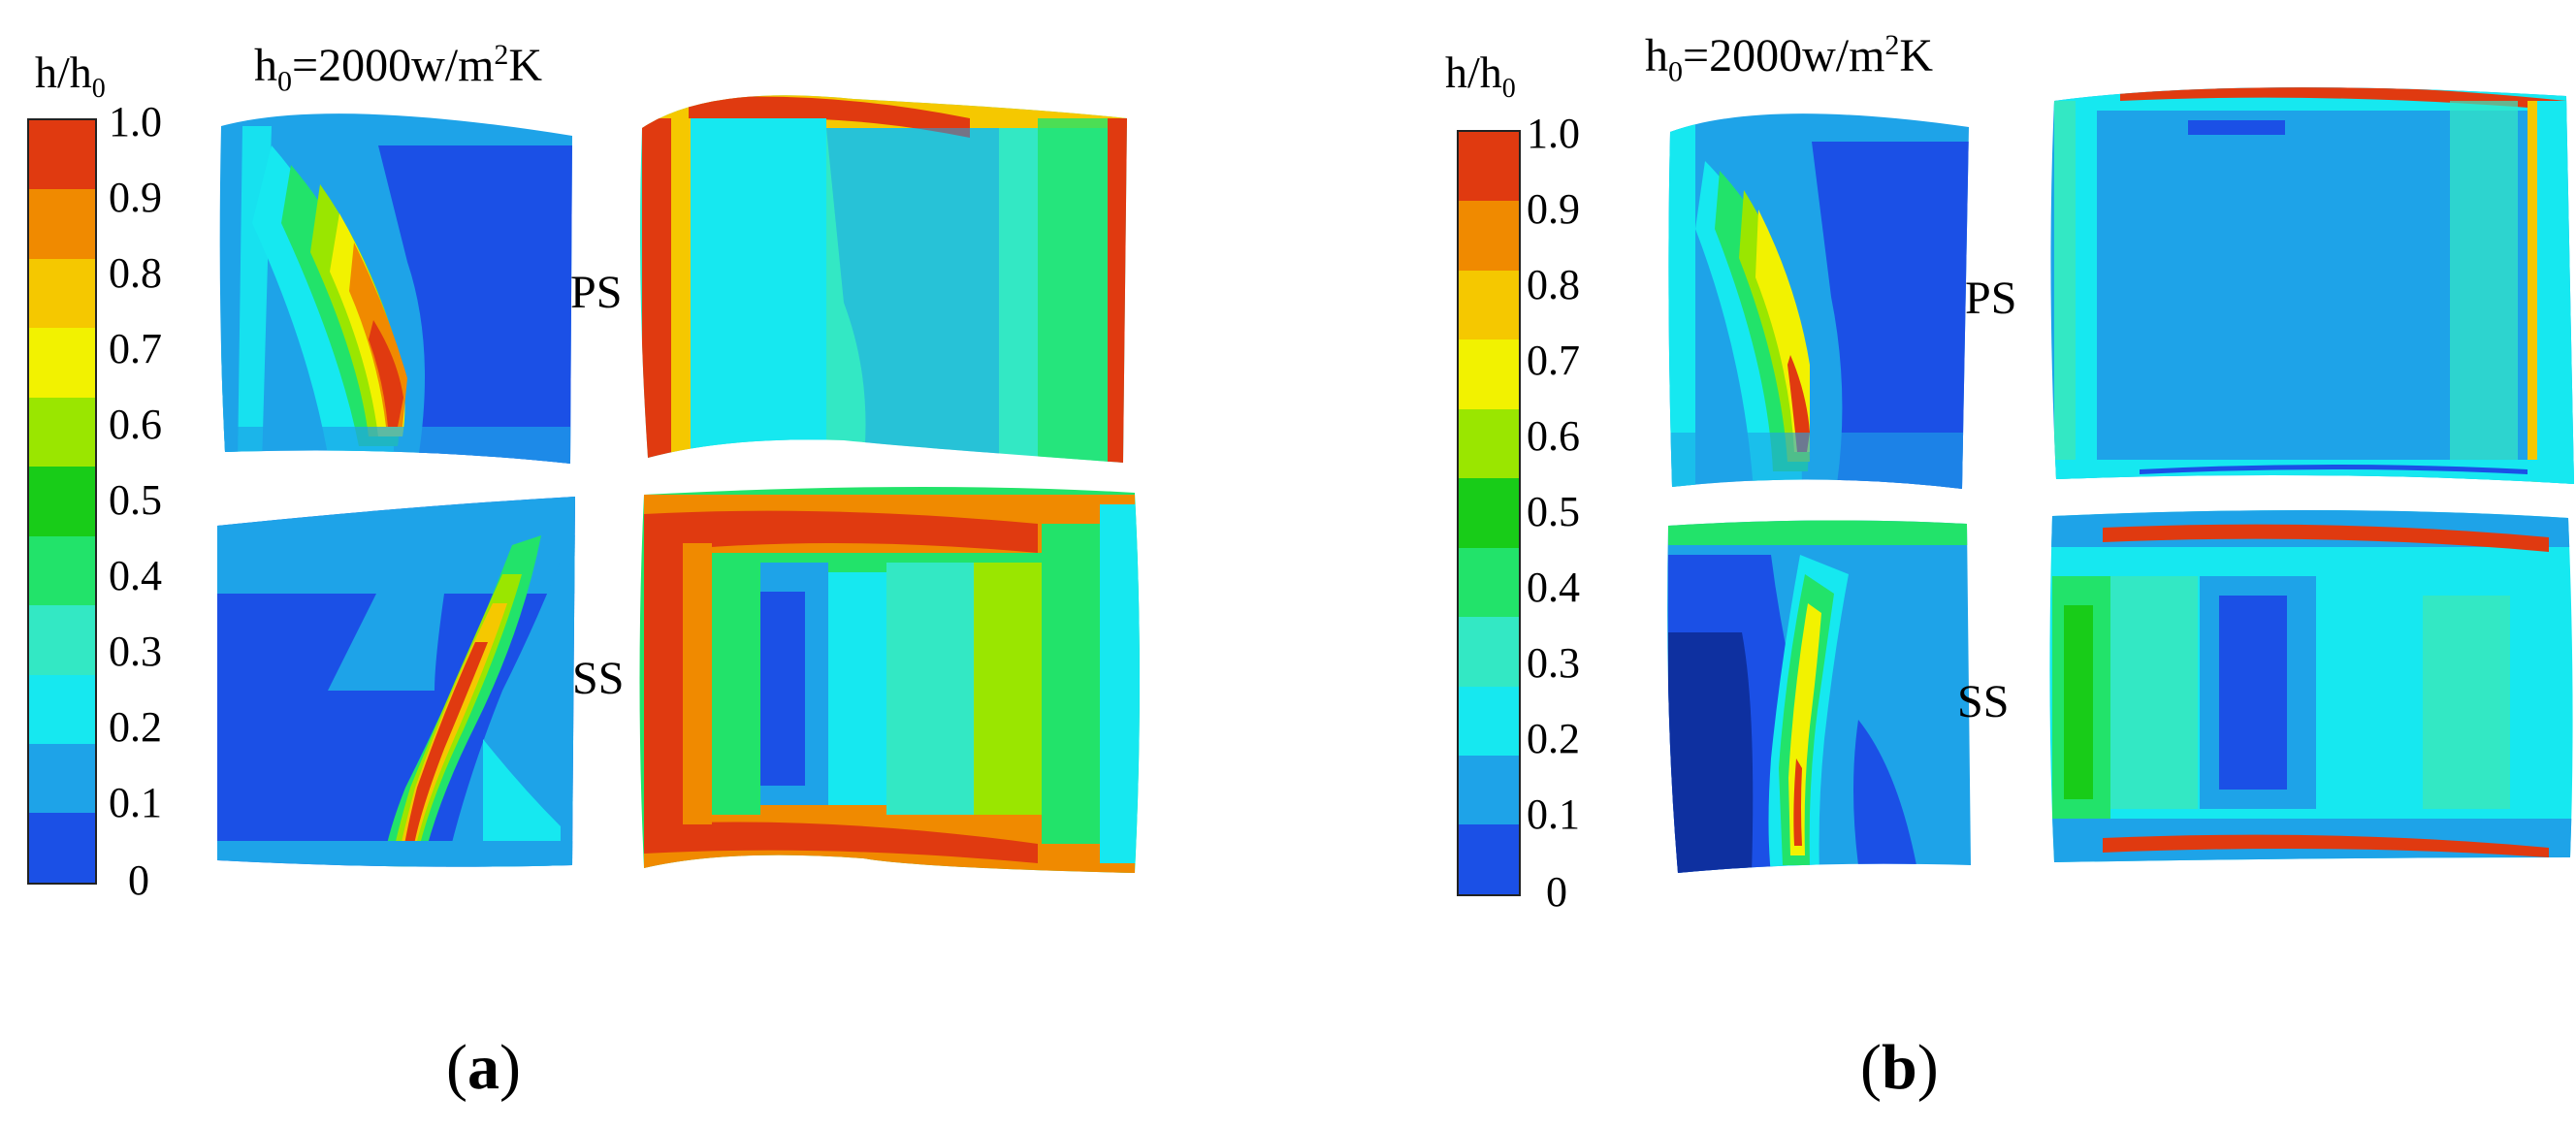  I want to click on caption: (a), so click(483, 1067).